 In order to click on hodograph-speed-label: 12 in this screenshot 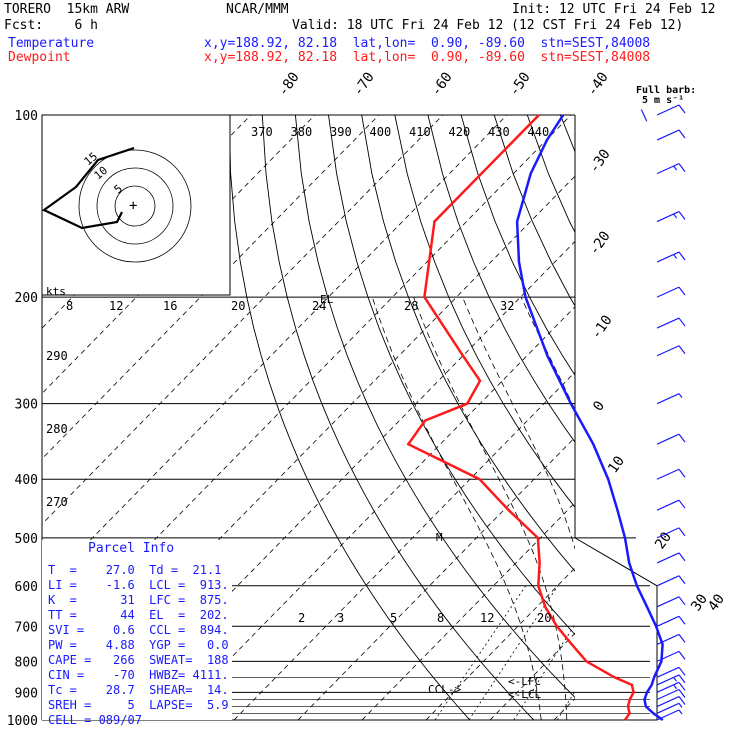, I will do `click(116, 306)`.